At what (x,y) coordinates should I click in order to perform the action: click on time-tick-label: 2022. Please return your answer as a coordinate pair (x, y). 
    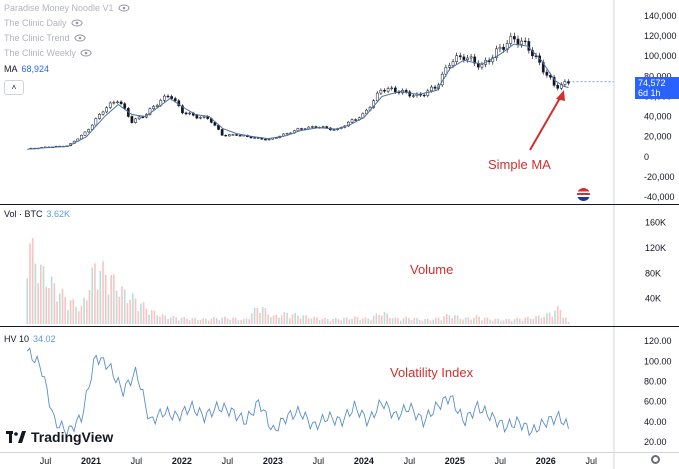
    Looking at the image, I should click on (182, 461).